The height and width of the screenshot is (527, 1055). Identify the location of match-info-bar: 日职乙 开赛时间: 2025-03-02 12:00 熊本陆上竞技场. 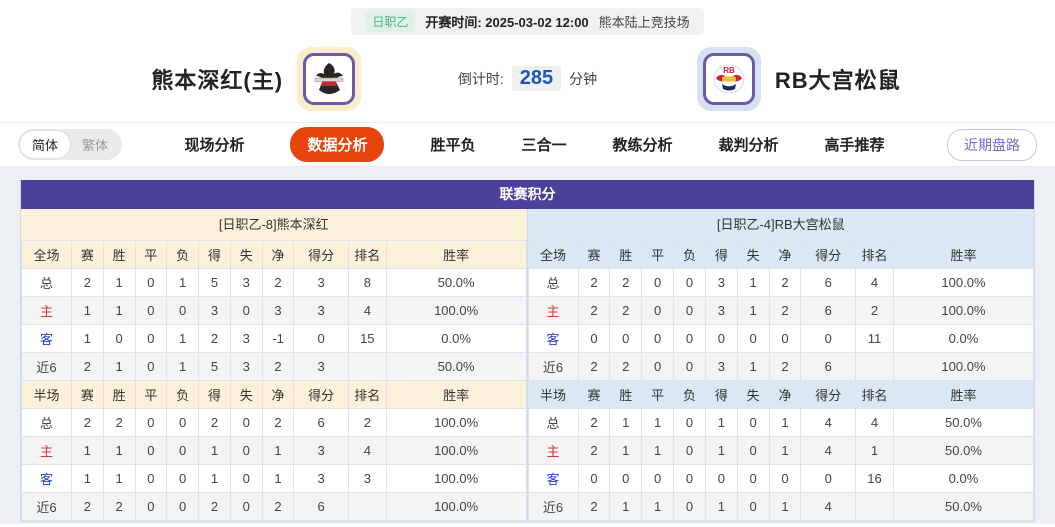
(527, 21).